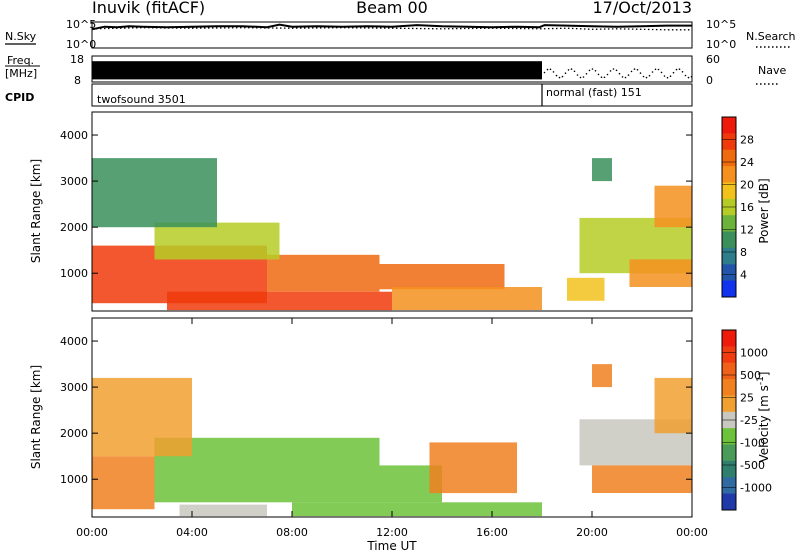 This screenshot has width=800, height=554. Describe the element at coordinates (492, 532) in the screenshot. I see `x-tick-label: 16:00` at that location.